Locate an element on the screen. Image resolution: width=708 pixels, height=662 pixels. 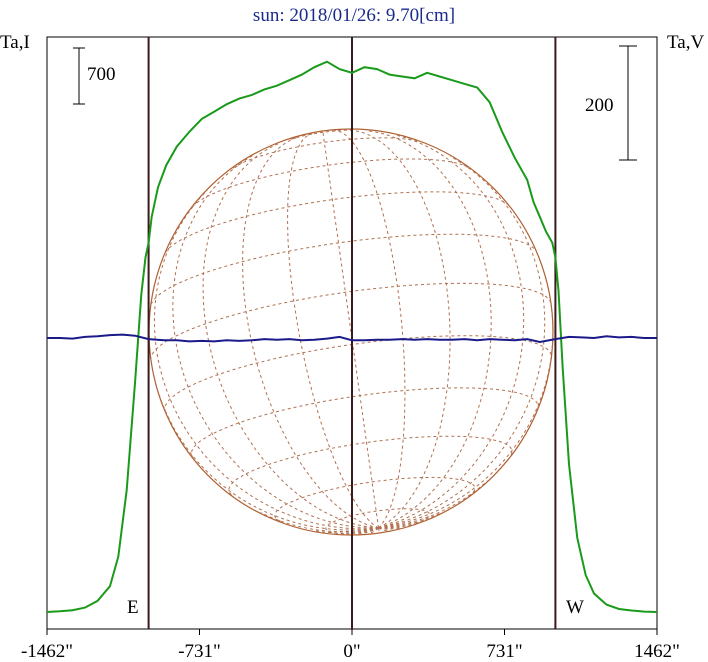
x-tick-label: 731" is located at coordinates (504, 651).